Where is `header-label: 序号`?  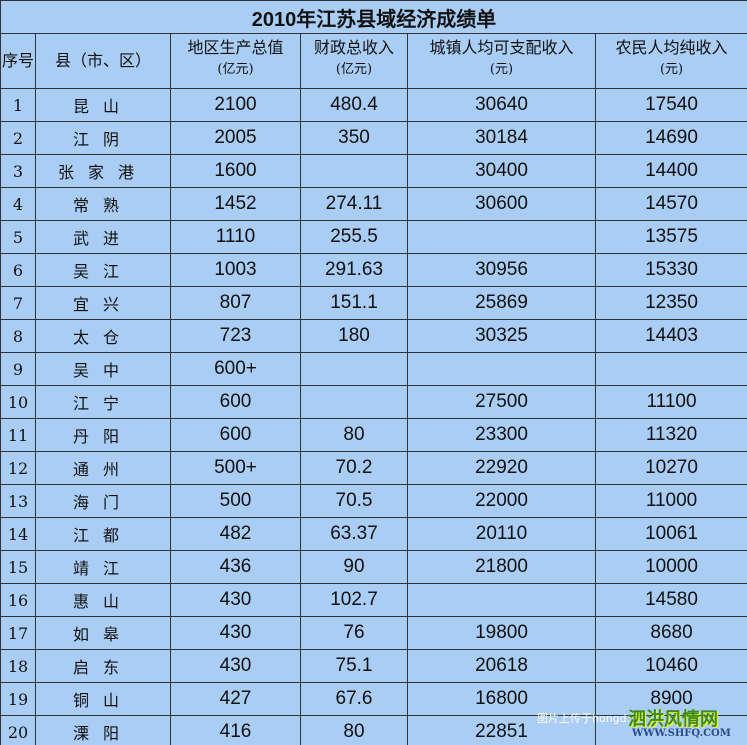 header-label: 序号 is located at coordinates (17, 60).